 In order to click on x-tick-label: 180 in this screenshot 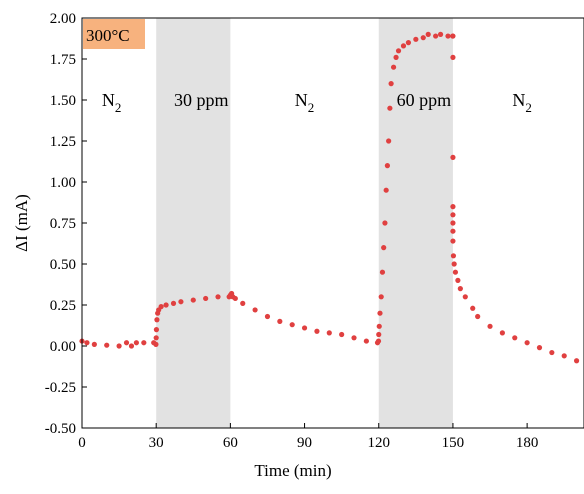, I will do `click(527, 443)`.